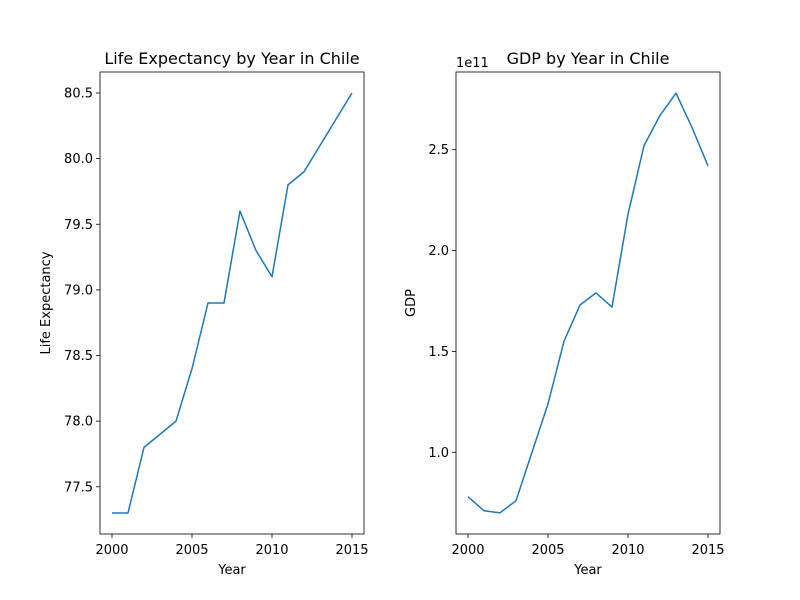 The width and height of the screenshot is (800, 600). What do you see at coordinates (231, 58) in the screenshot?
I see `chart-title: Life Expectancy by Year in Chile` at bounding box center [231, 58].